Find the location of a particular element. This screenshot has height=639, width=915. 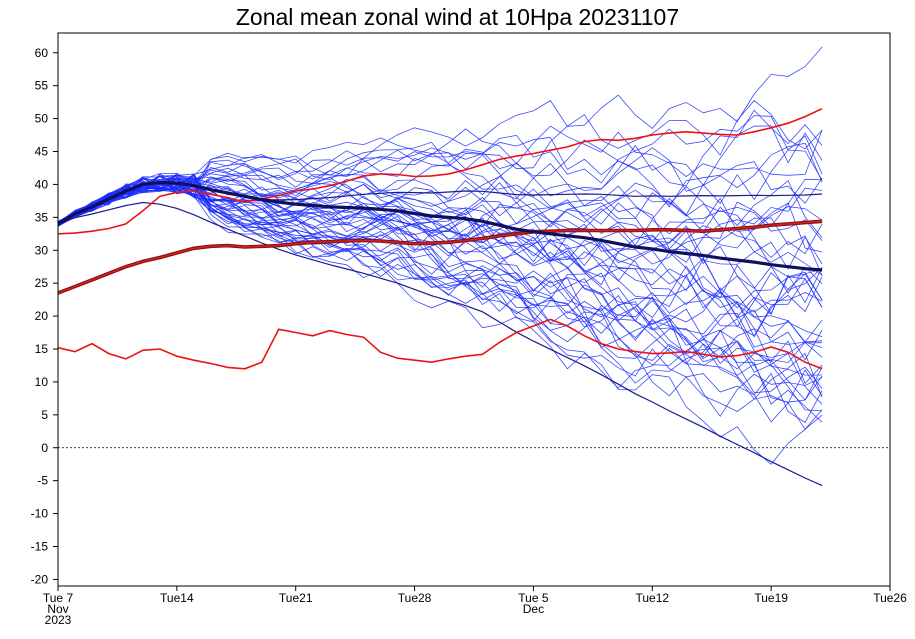

climatology-lower-line is located at coordinates (440, 344).